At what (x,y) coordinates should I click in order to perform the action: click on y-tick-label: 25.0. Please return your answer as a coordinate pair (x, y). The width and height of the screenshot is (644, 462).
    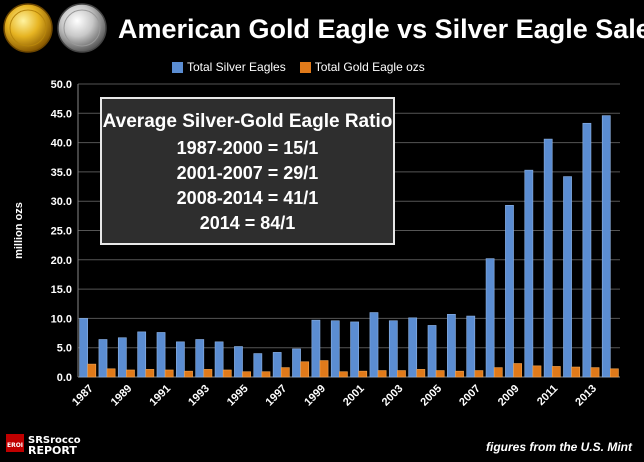
    Looking at the image, I should click on (61, 232).